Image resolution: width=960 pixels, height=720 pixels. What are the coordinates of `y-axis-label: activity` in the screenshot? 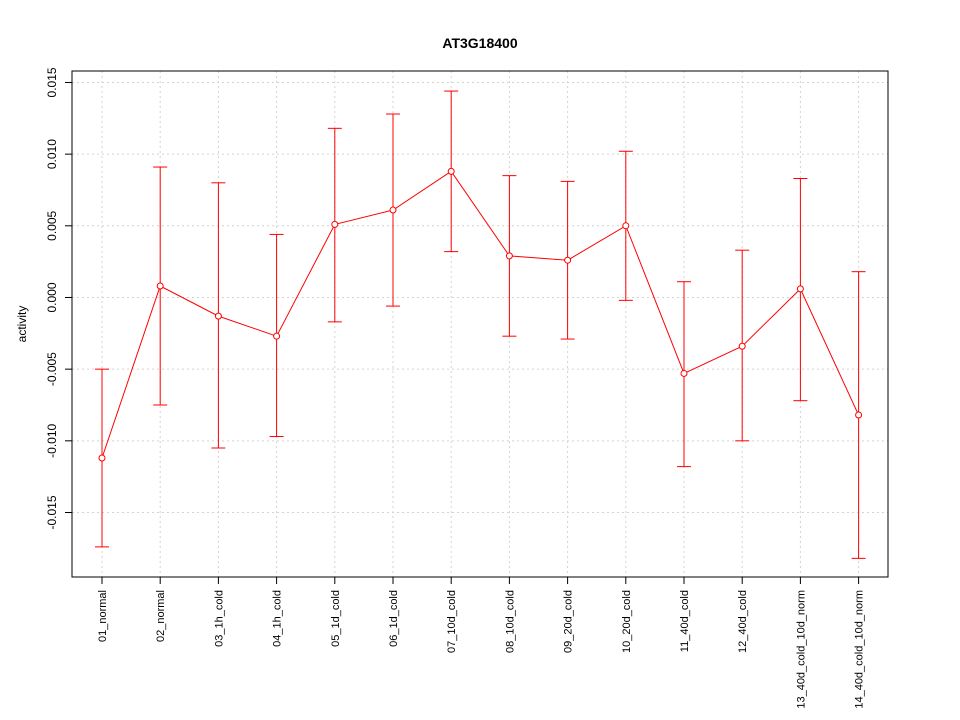 It's located at (22, 324).